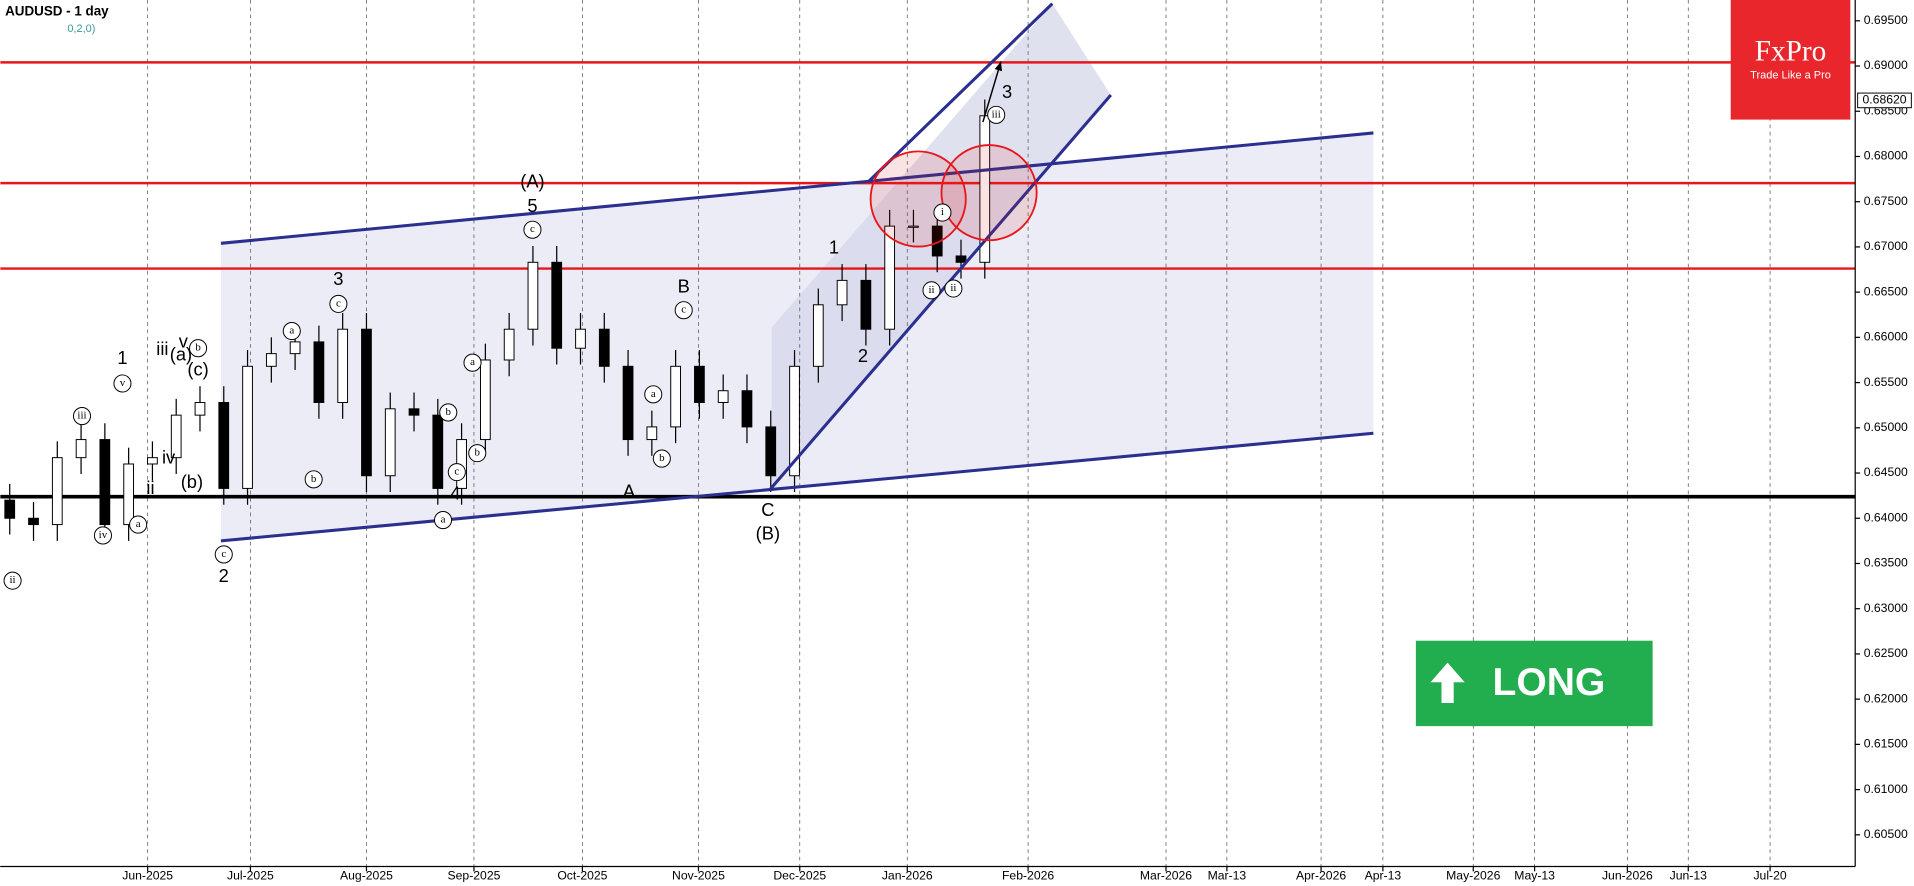 The height and width of the screenshot is (886, 1914). I want to click on x-tick-label: Dec-2025, so click(799, 875).